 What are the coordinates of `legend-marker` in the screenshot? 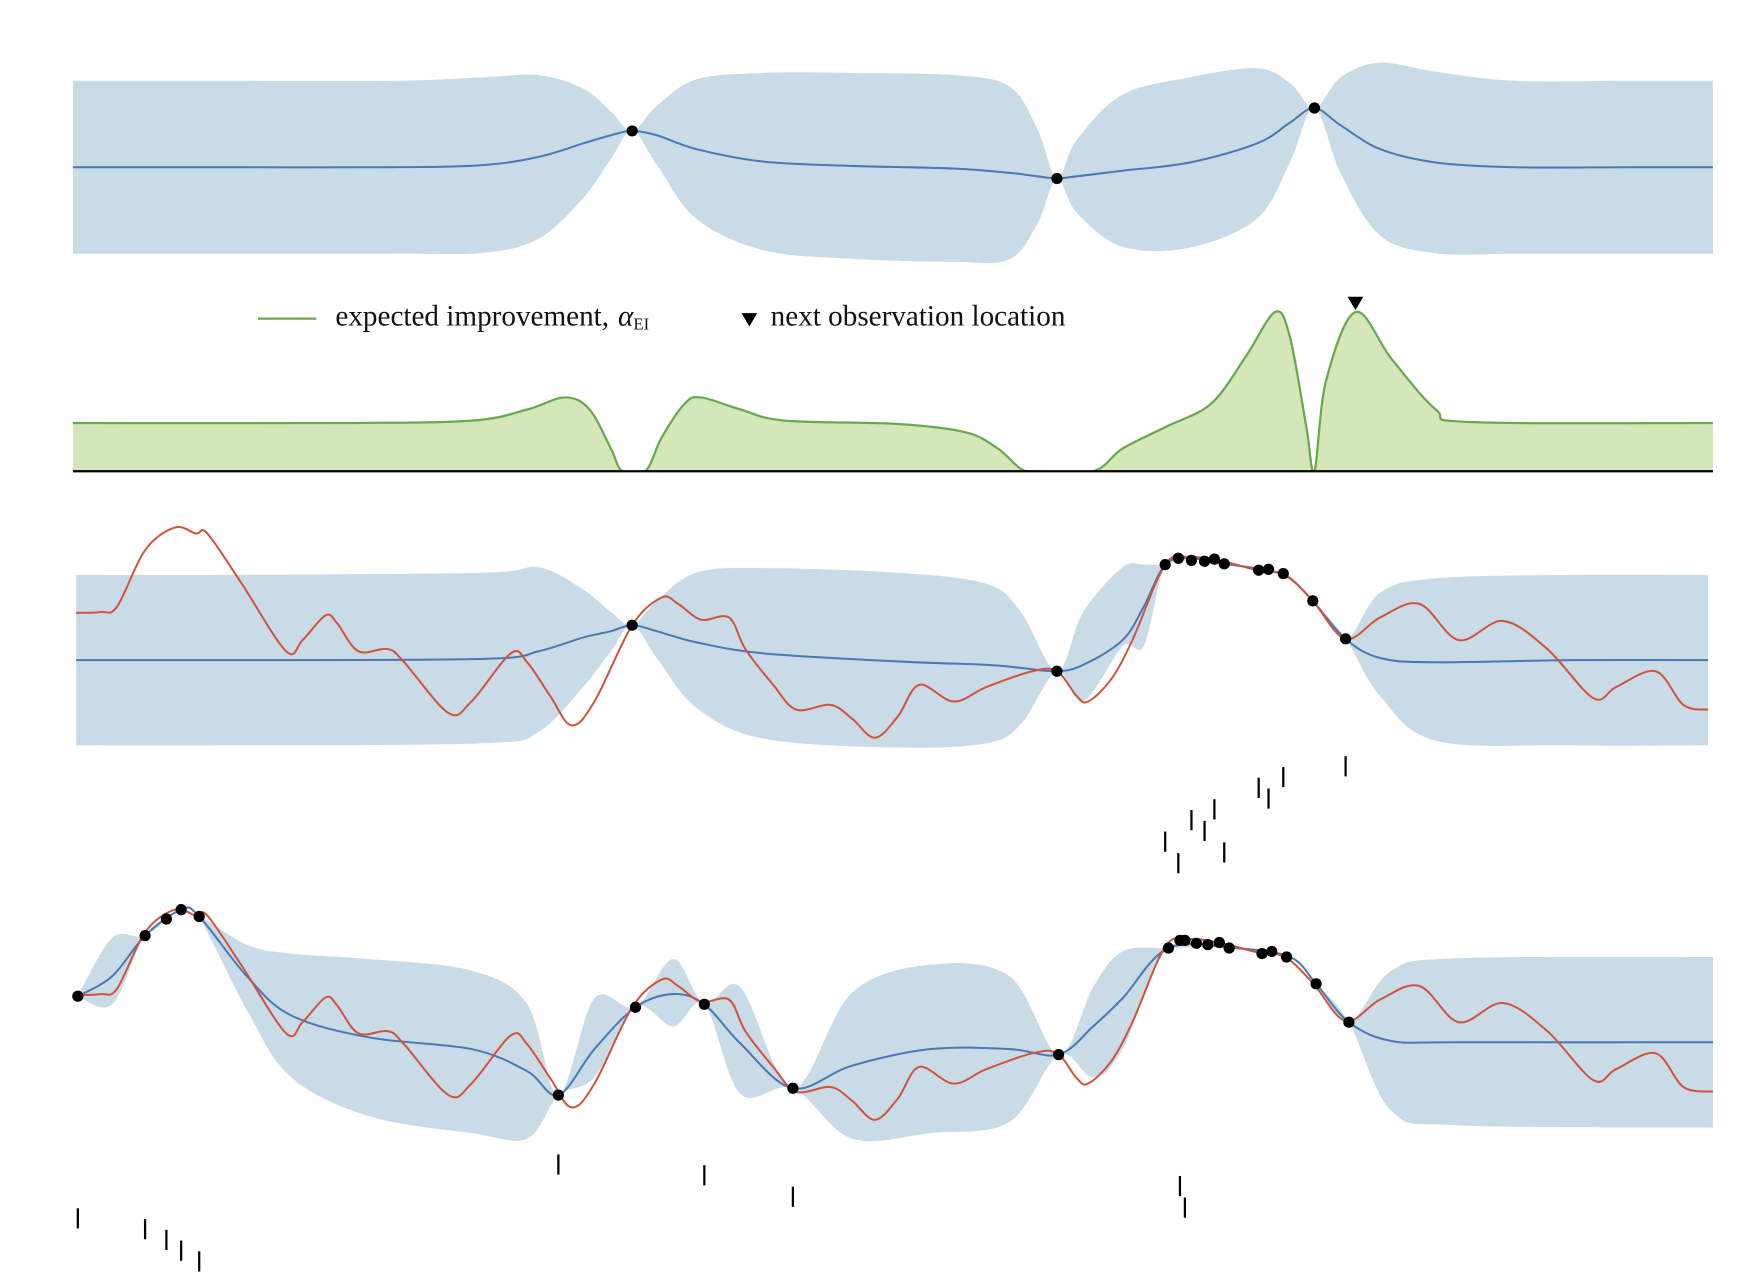 It's located at (749, 320).